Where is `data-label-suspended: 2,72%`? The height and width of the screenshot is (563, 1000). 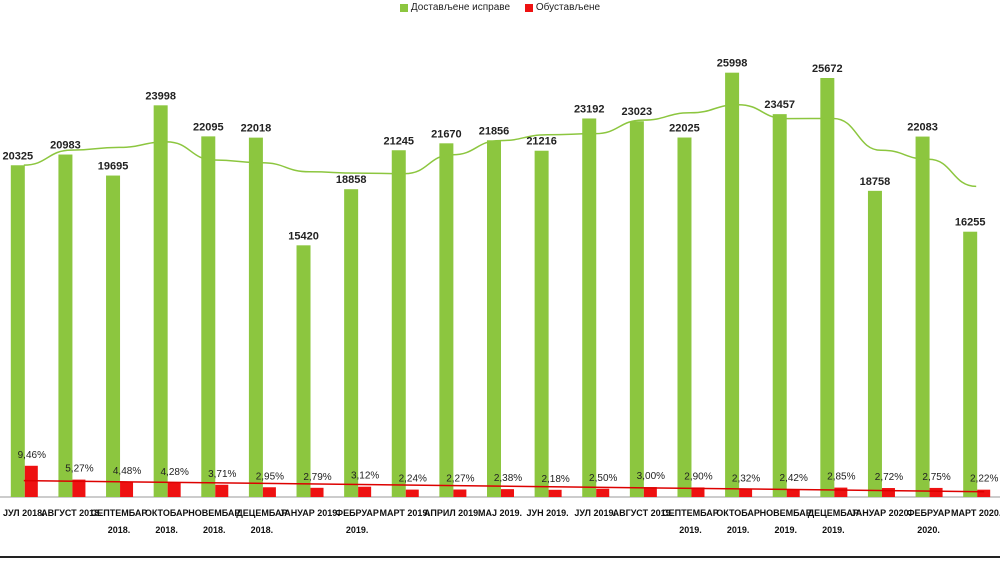
data-label-suspended: 2,72% is located at coordinates (889, 477).